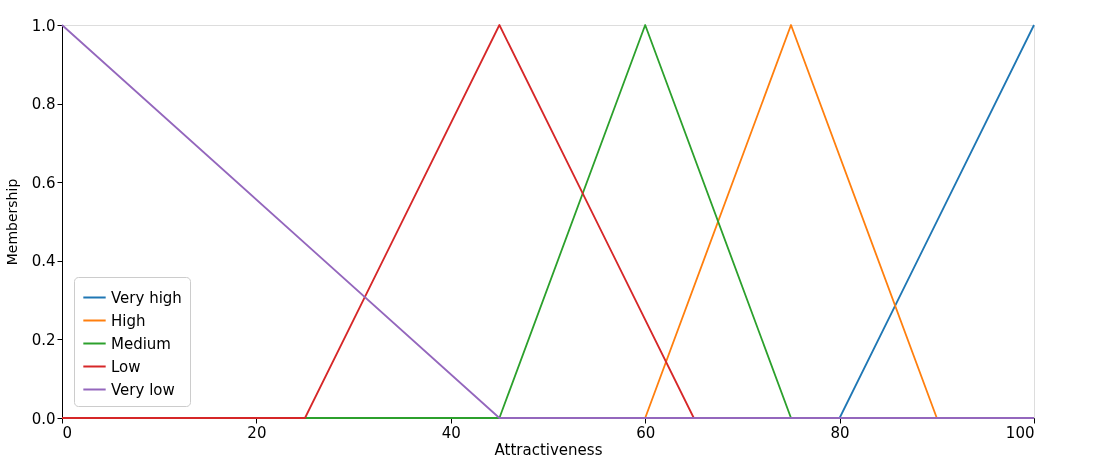 The image size is (1110, 458). What do you see at coordinates (43, 104) in the screenshot?
I see `y-tick-label: 0.8` at bounding box center [43, 104].